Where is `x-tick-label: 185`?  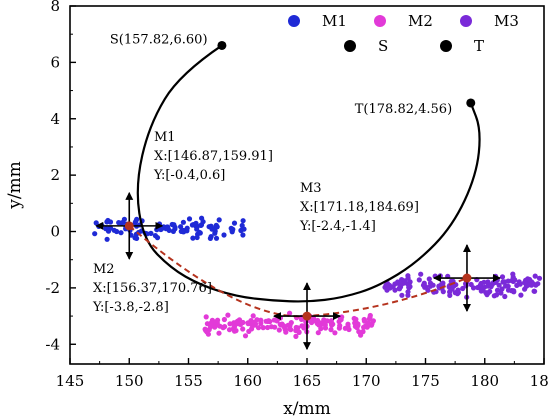
x-tick-label: 185 is located at coordinates (540, 381).